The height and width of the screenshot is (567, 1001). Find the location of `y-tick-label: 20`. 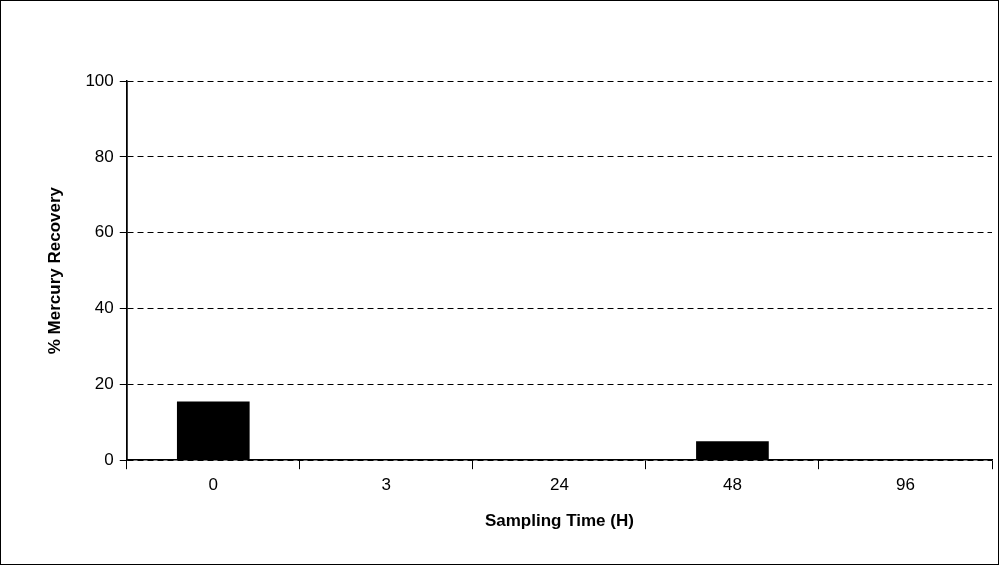

y-tick-label: 20 is located at coordinates (104, 384).